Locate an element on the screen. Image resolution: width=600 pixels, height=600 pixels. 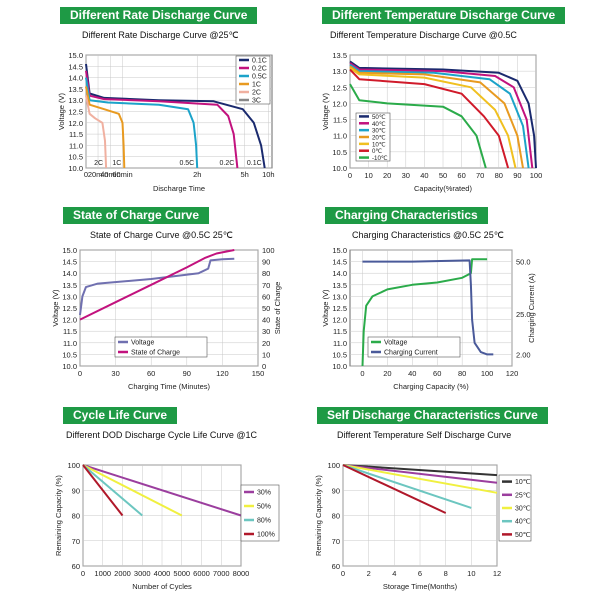
y-tick-label: 80 is located at coordinates (336, 516).